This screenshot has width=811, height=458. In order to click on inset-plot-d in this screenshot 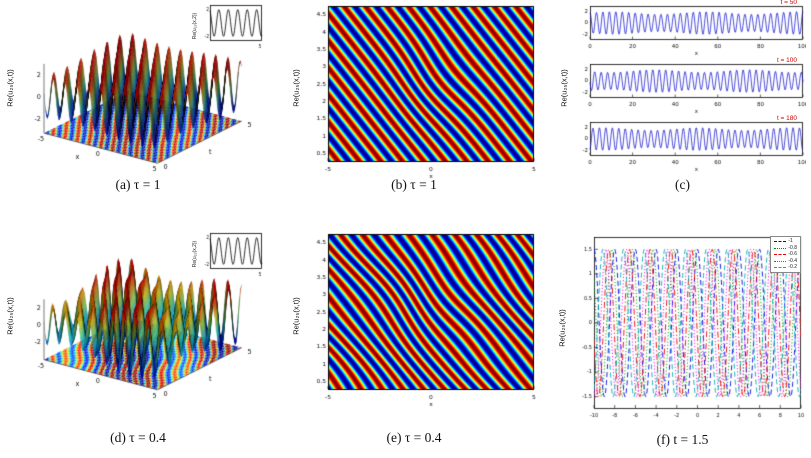, I will do `click(232, 254)`.